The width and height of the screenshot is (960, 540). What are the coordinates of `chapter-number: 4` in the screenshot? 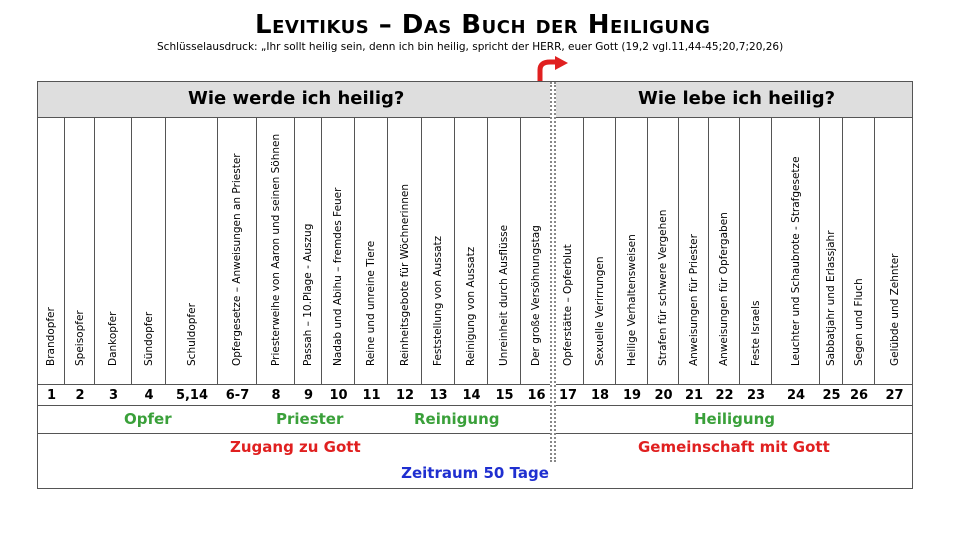 It's located at (149, 395).